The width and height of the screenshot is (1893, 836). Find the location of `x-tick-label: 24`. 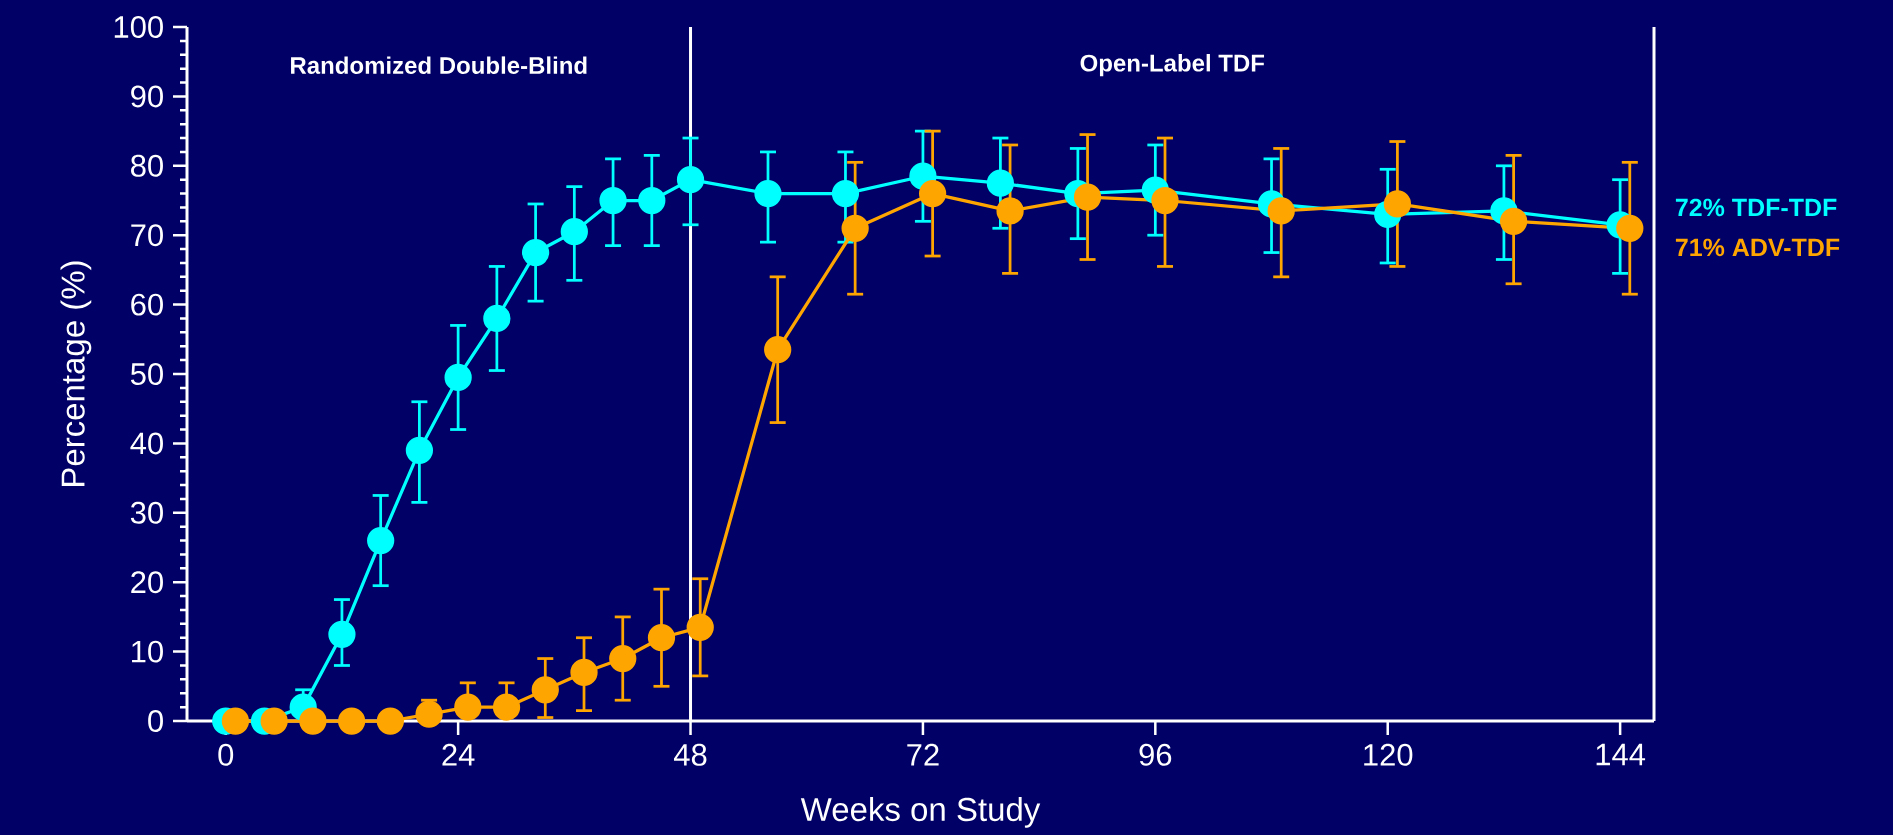

x-tick-label: 24 is located at coordinates (458, 754).